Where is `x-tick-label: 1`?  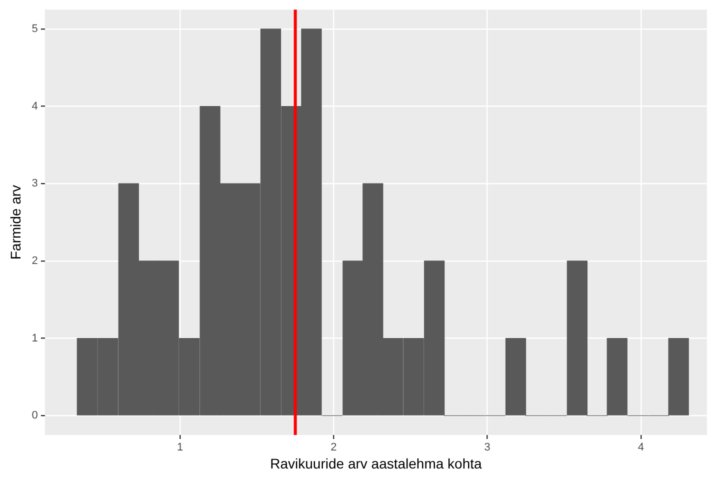
x-tick-label: 1 is located at coordinates (180, 448).